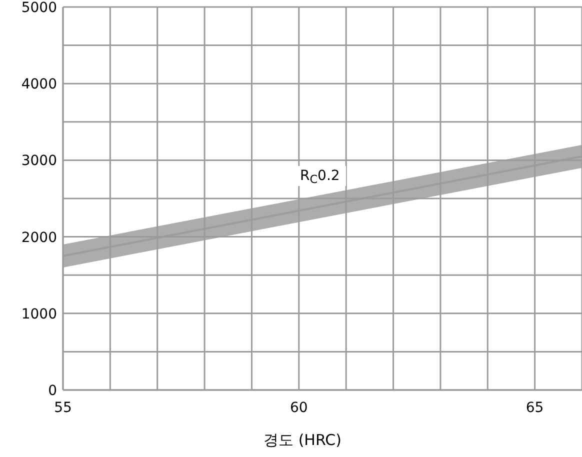 Image resolution: width=582 pixels, height=457 pixels. I want to click on y-tick-label: 0, so click(52, 391).